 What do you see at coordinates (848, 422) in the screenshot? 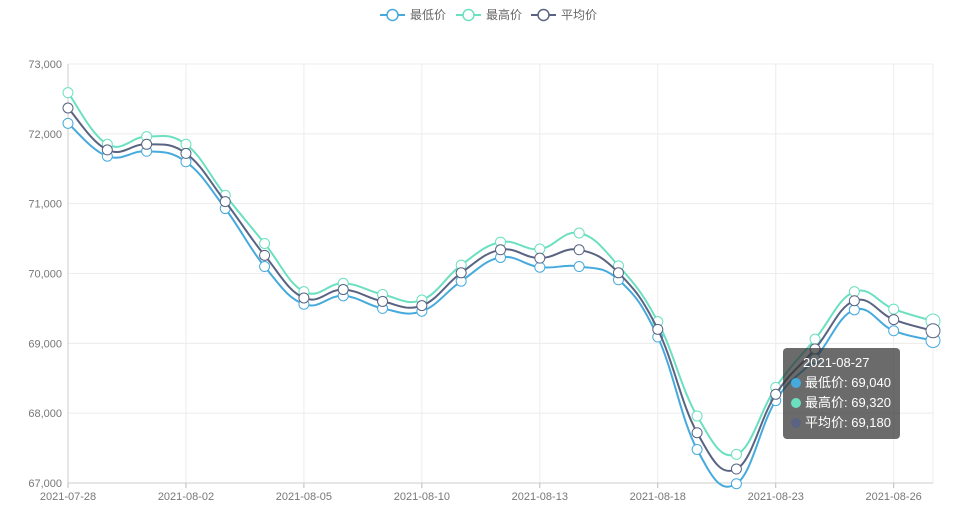
I see `tooltip-value-avg: 平均价: 69,180` at bounding box center [848, 422].